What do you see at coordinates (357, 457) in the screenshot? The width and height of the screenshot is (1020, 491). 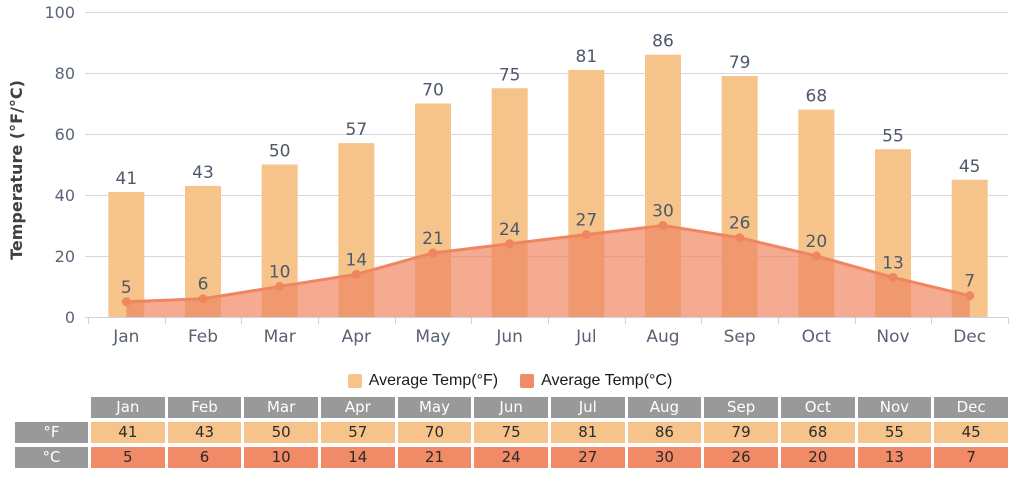 I see `table-value-cell: 14` at bounding box center [357, 457].